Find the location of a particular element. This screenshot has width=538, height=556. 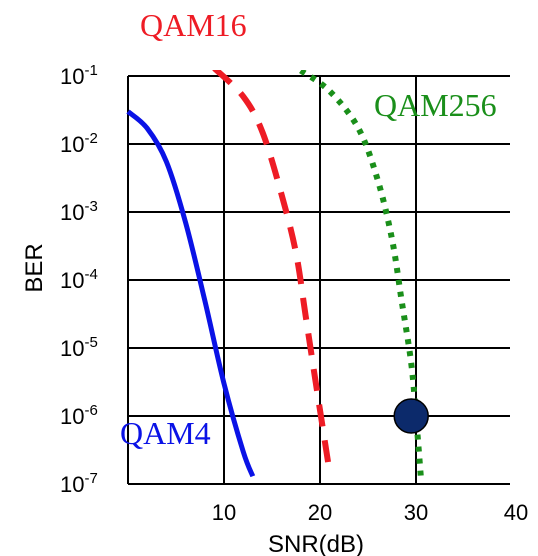

series-label-qam256: QAM256 is located at coordinates (435, 105).